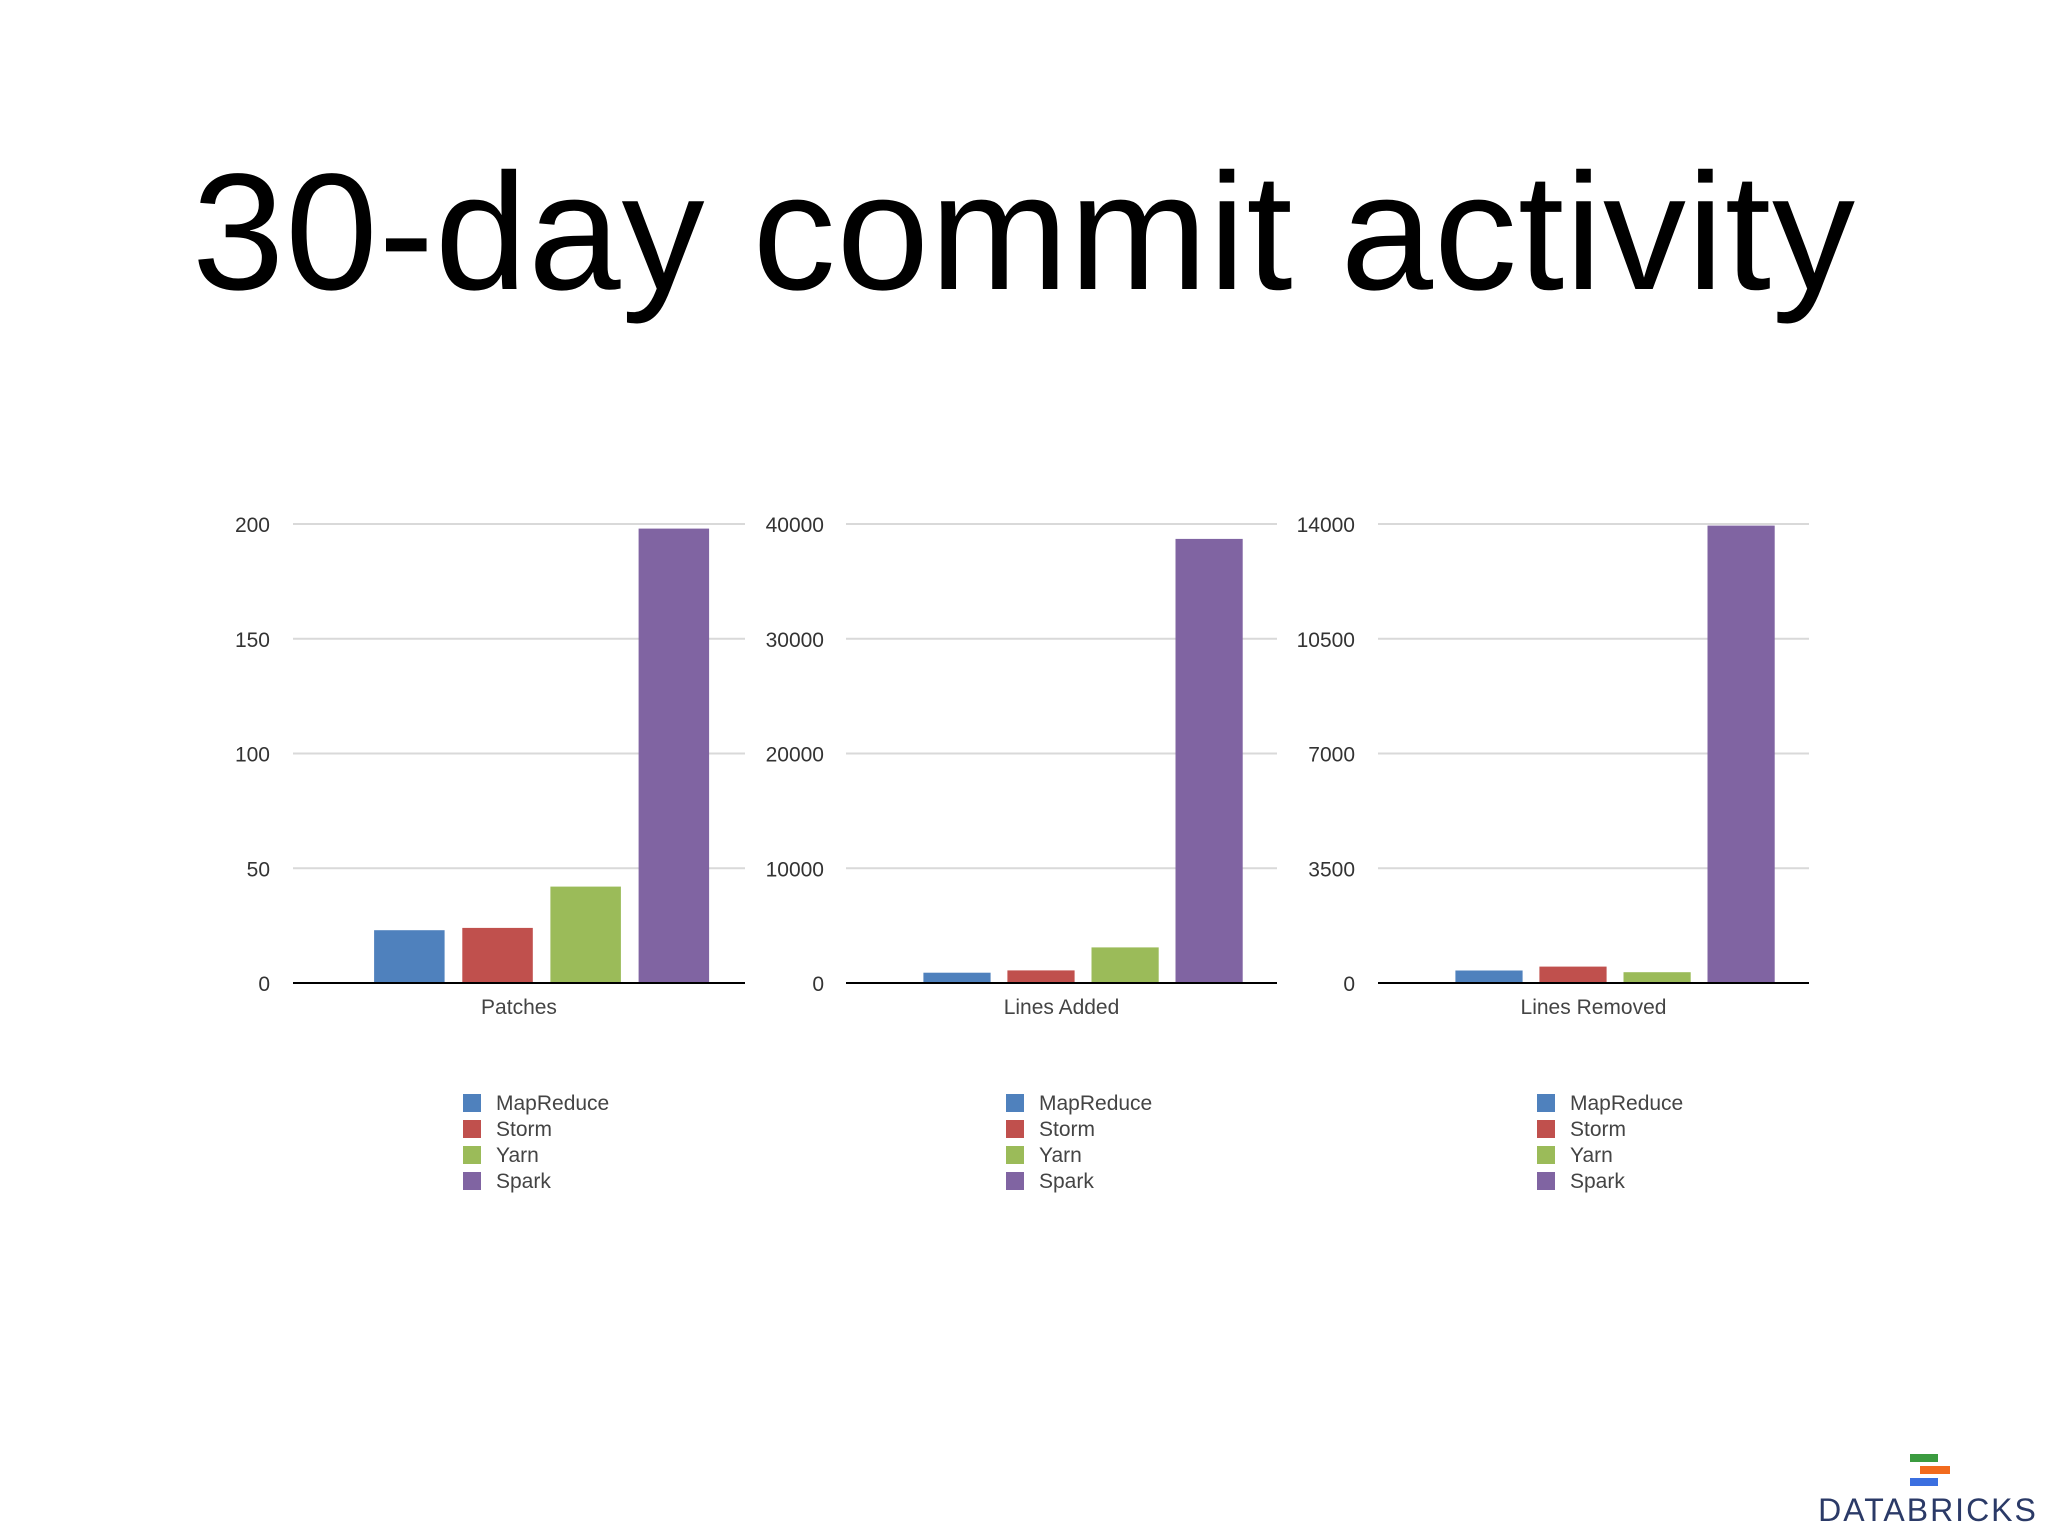 This screenshot has height=1536, width=2048. What do you see at coordinates (252, 640) in the screenshot?
I see `y-tick-label: 150` at bounding box center [252, 640].